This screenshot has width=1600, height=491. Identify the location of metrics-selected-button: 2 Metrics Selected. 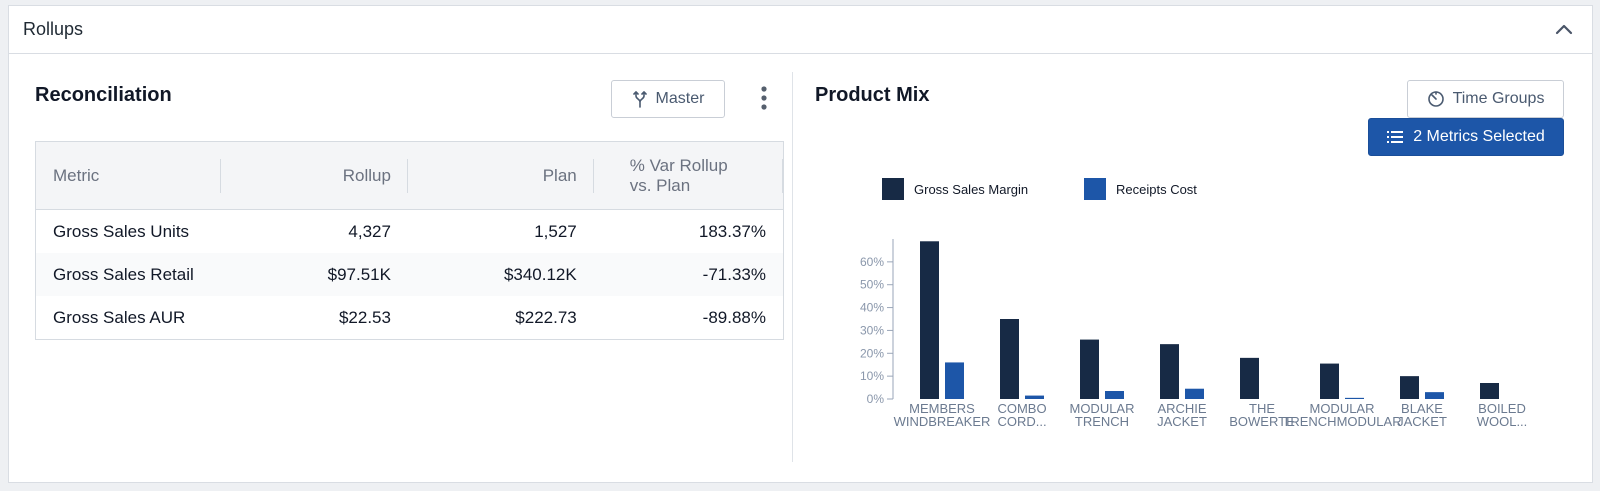
(1466, 137).